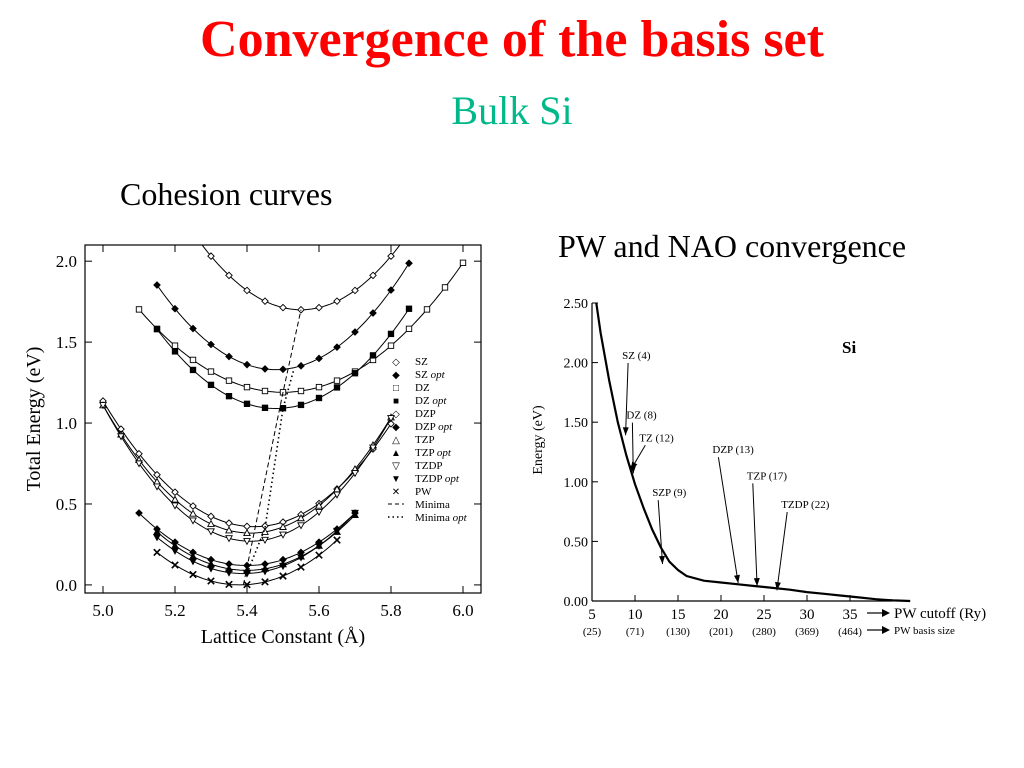  Describe the element at coordinates (421, 362) in the screenshot. I see `legend-label: SZ` at that location.